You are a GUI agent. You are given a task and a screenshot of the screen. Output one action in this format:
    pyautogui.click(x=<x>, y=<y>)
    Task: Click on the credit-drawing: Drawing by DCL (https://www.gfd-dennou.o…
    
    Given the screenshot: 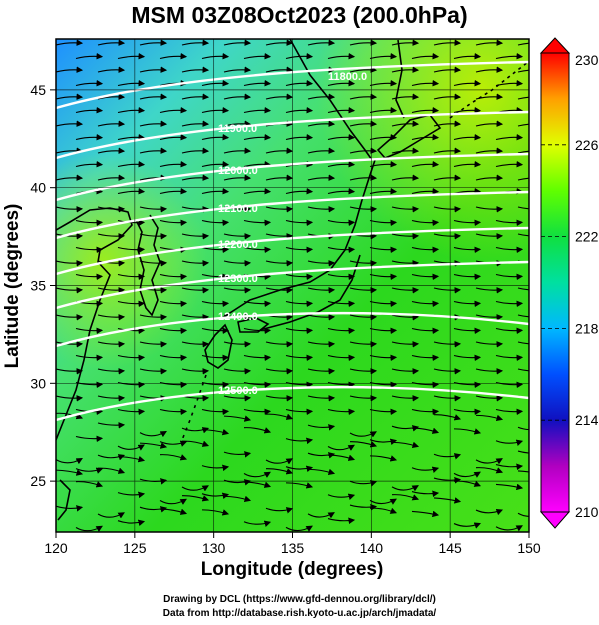 What is the action you would take?
    pyautogui.click(x=299, y=599)
    